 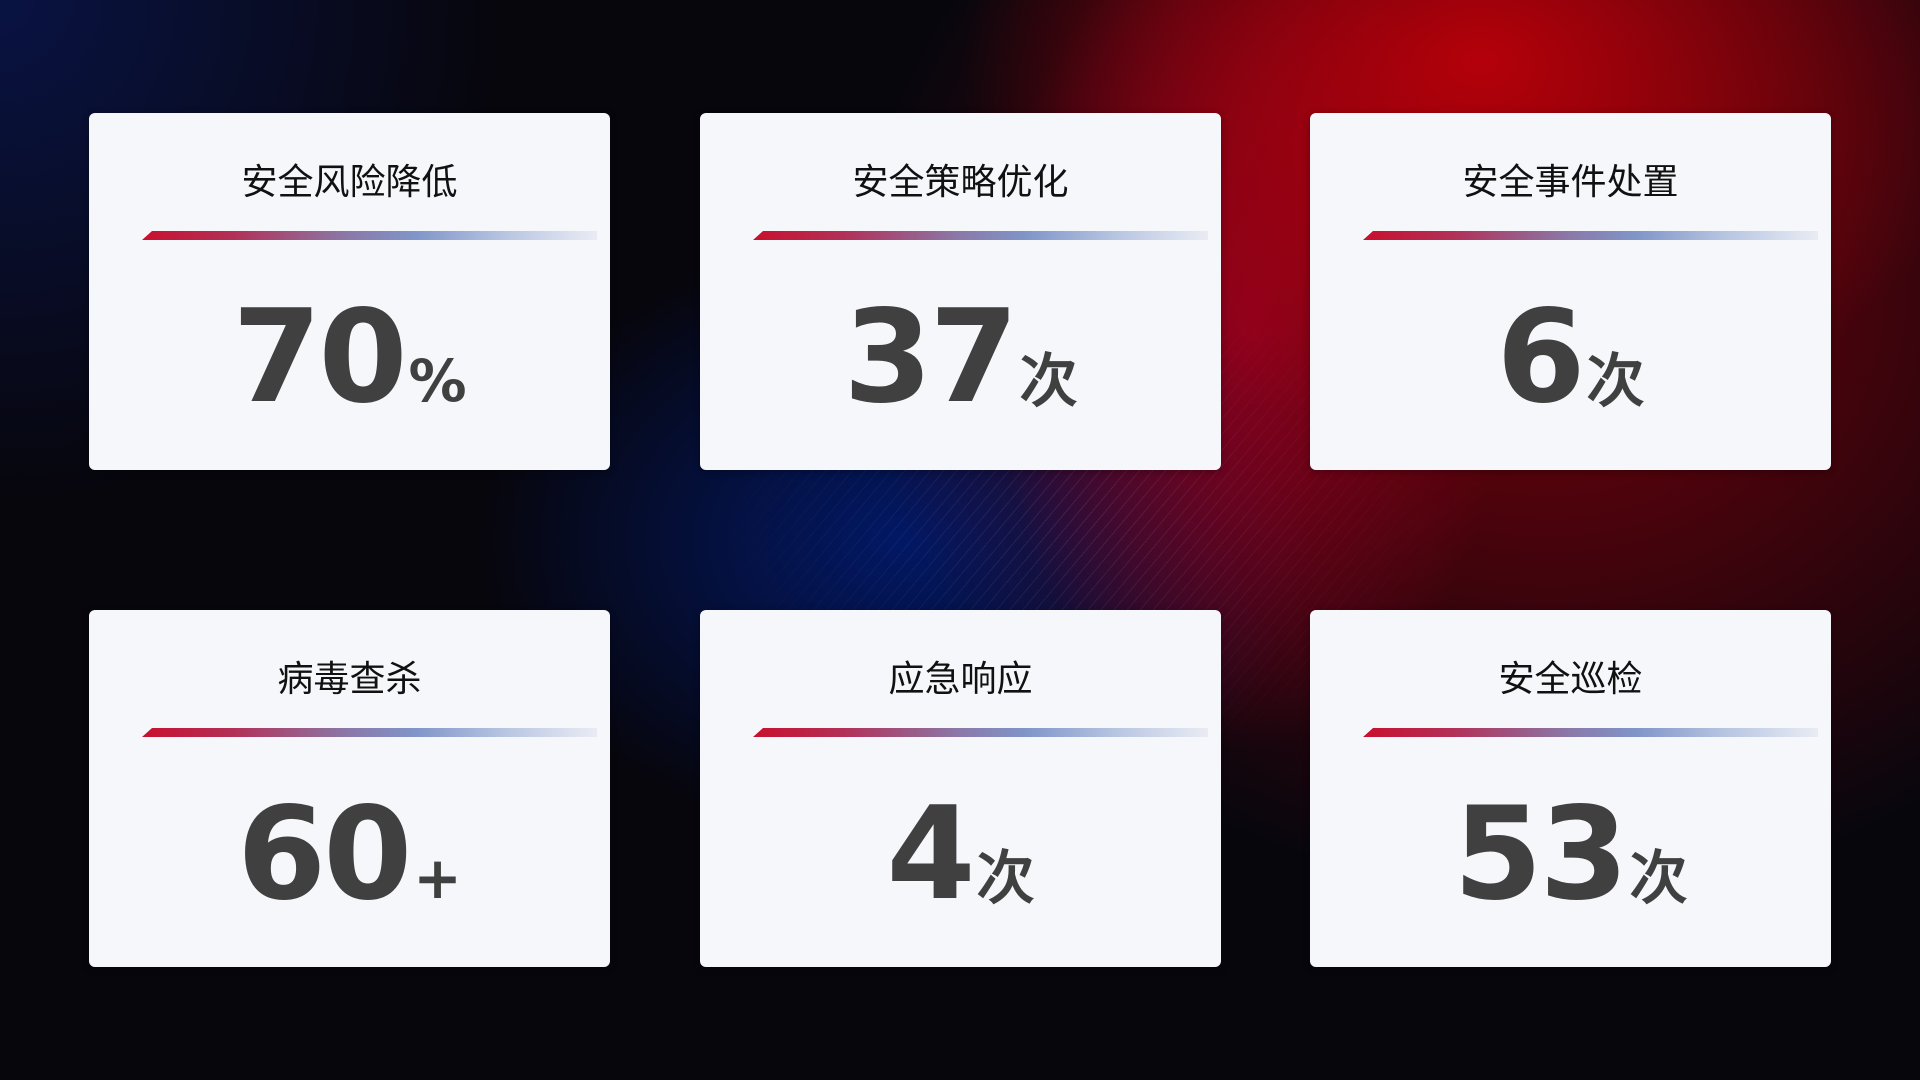 What do you see at coordinates (930, 854) in the screenshot?
I see `stat-number: 4` at bounding box center [930, 854].